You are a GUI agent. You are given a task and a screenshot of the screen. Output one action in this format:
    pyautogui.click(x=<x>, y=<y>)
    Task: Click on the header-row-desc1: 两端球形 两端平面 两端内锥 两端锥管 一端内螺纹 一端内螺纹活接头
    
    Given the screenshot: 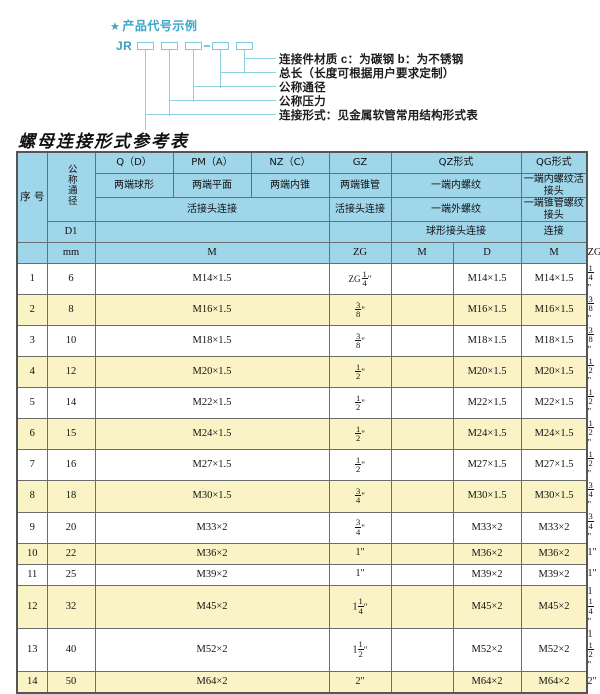 What is the action you would take?
    pyautogui.click(x=302, y=185)
    